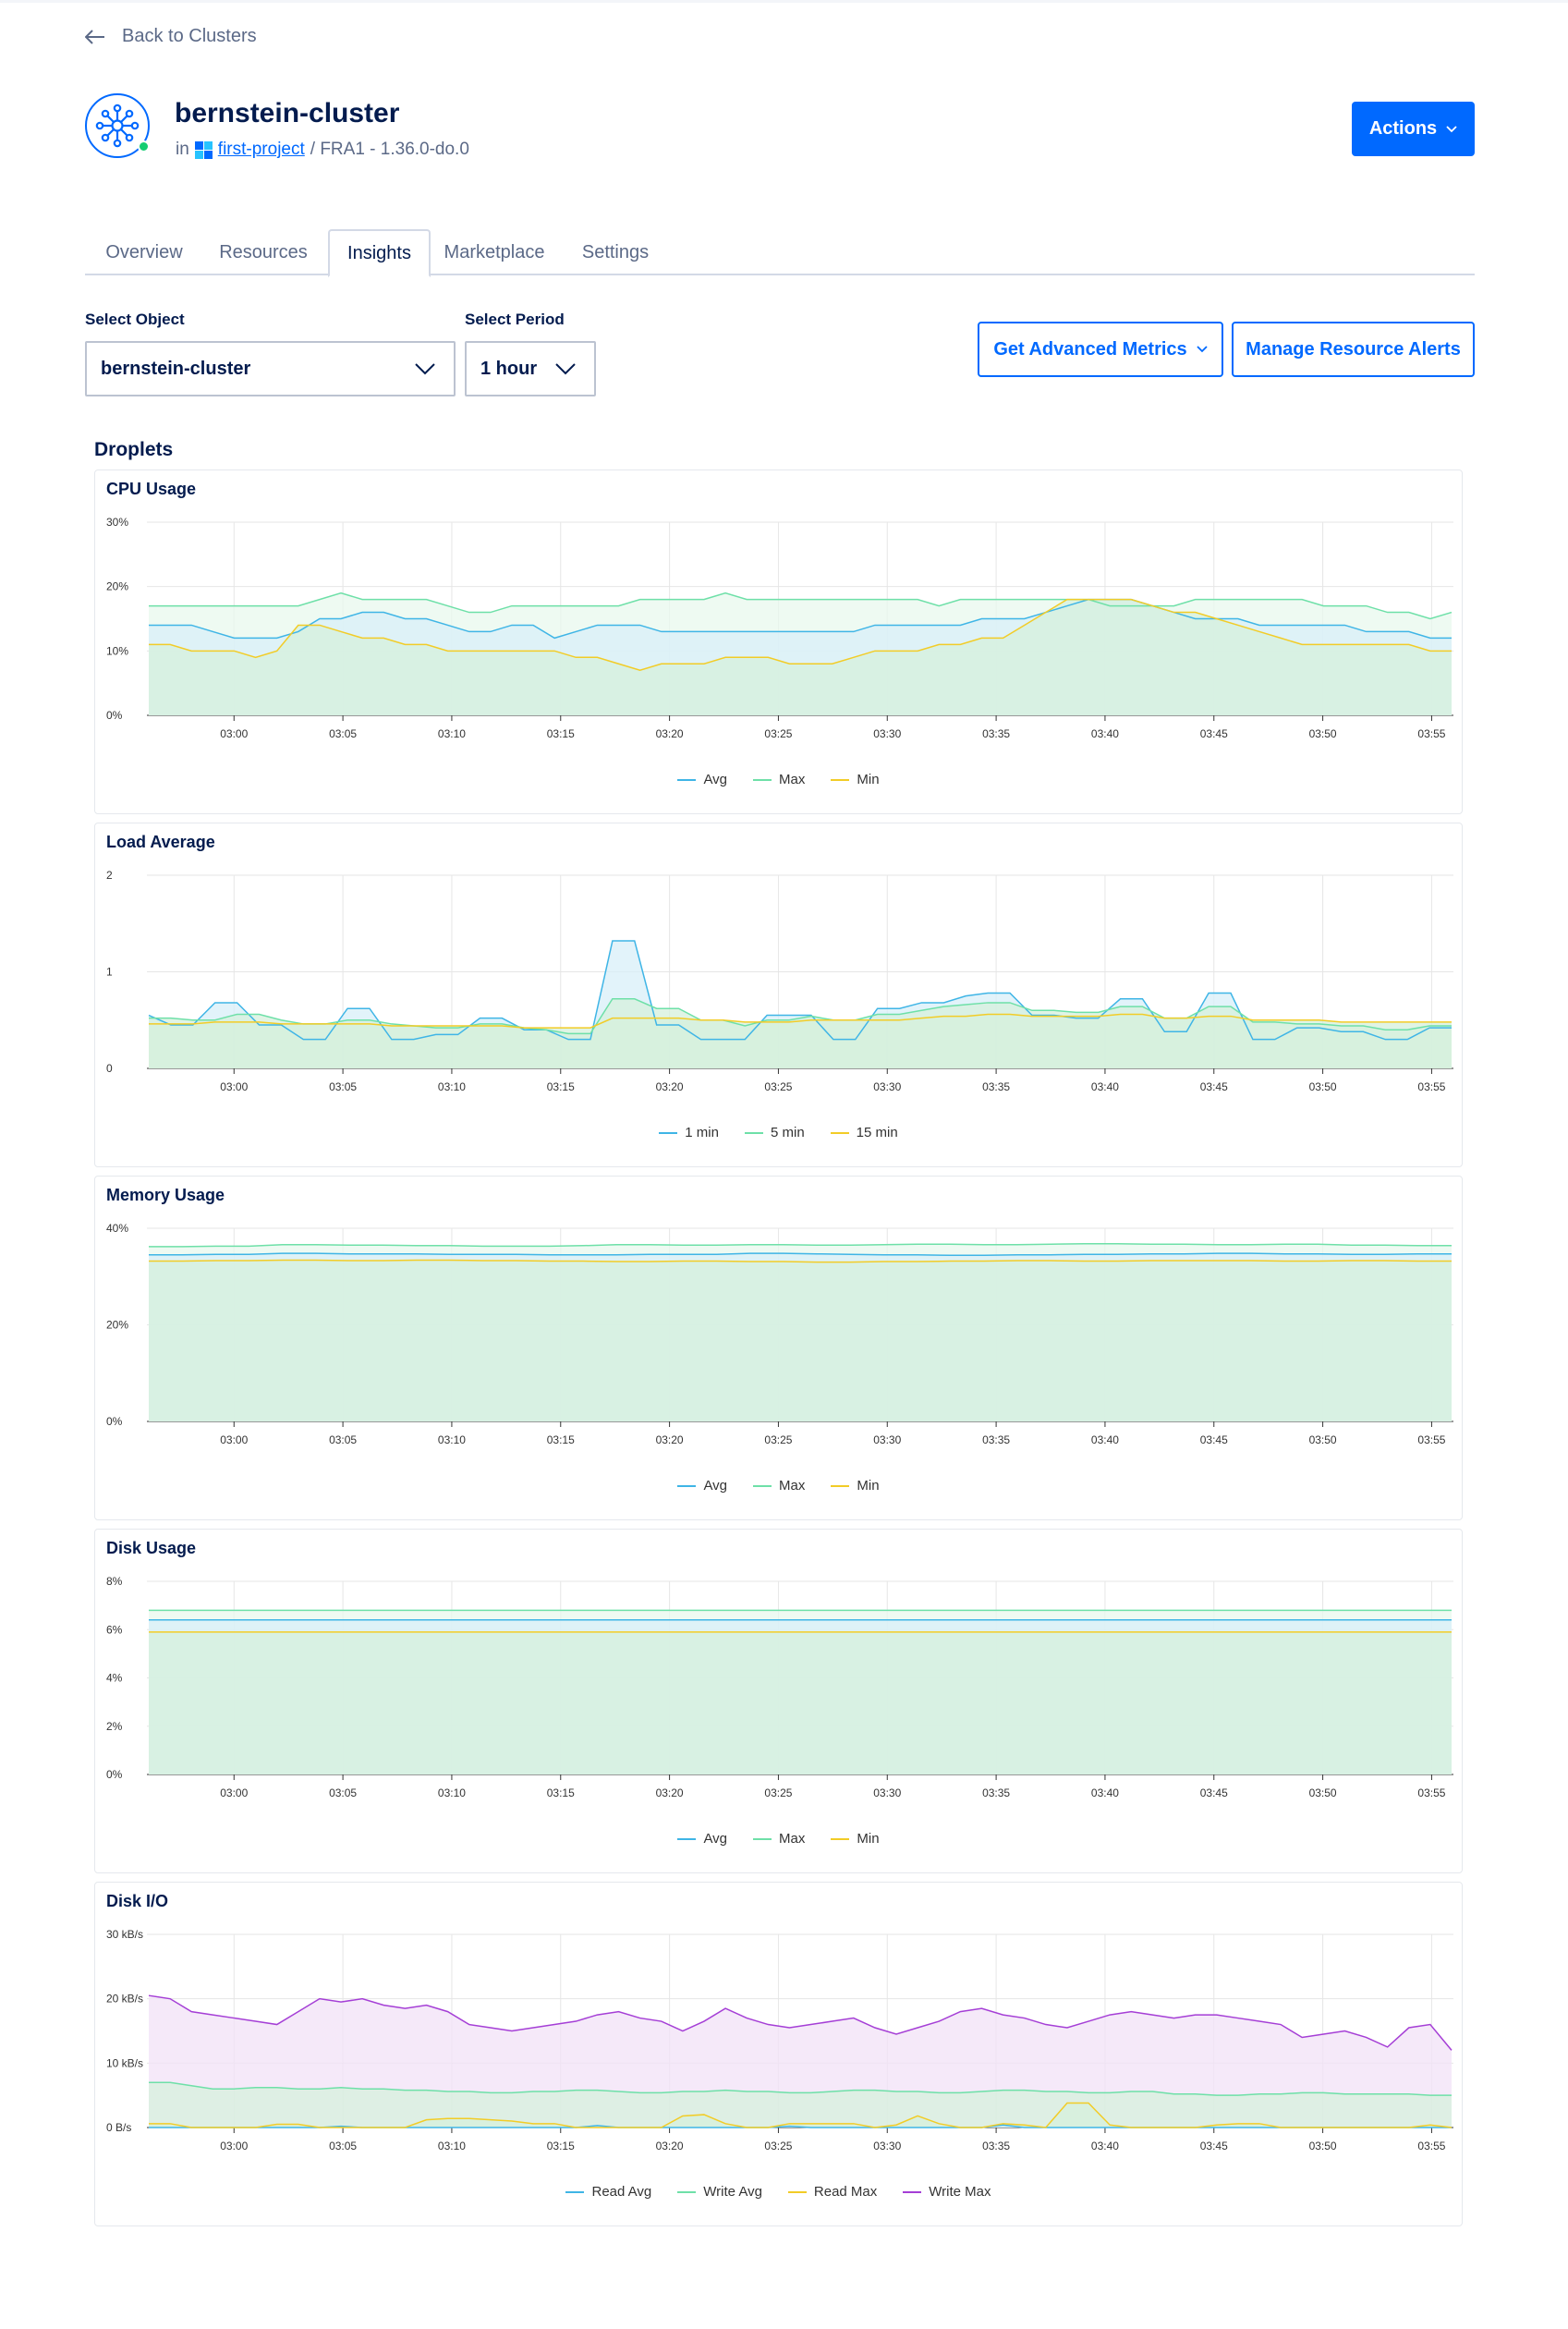 The width and height of the screenshot is (1568, 2329). Describe the element at coordinates (774, 1132) in the screenshot. I see `legend-item: 5 min` at that location.